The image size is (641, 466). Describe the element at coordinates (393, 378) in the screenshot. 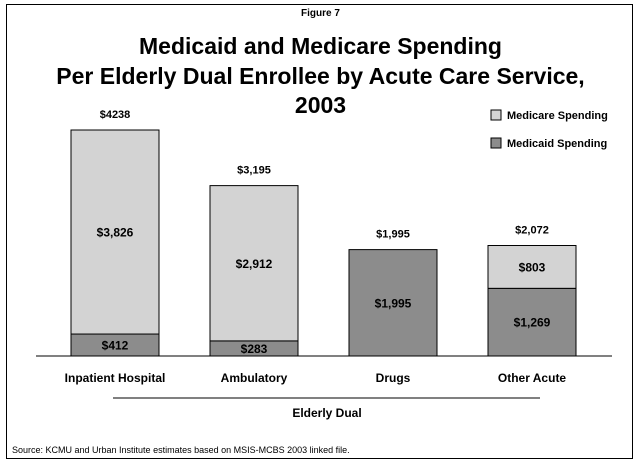

I see `x-tick-label-2: Drugs` at that location.